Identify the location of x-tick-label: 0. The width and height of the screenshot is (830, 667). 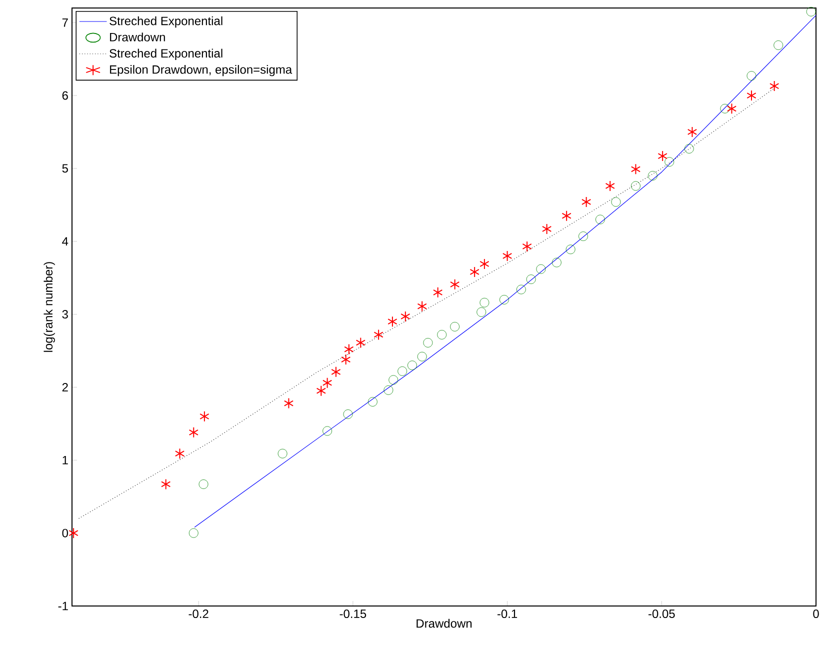
(816, 614).